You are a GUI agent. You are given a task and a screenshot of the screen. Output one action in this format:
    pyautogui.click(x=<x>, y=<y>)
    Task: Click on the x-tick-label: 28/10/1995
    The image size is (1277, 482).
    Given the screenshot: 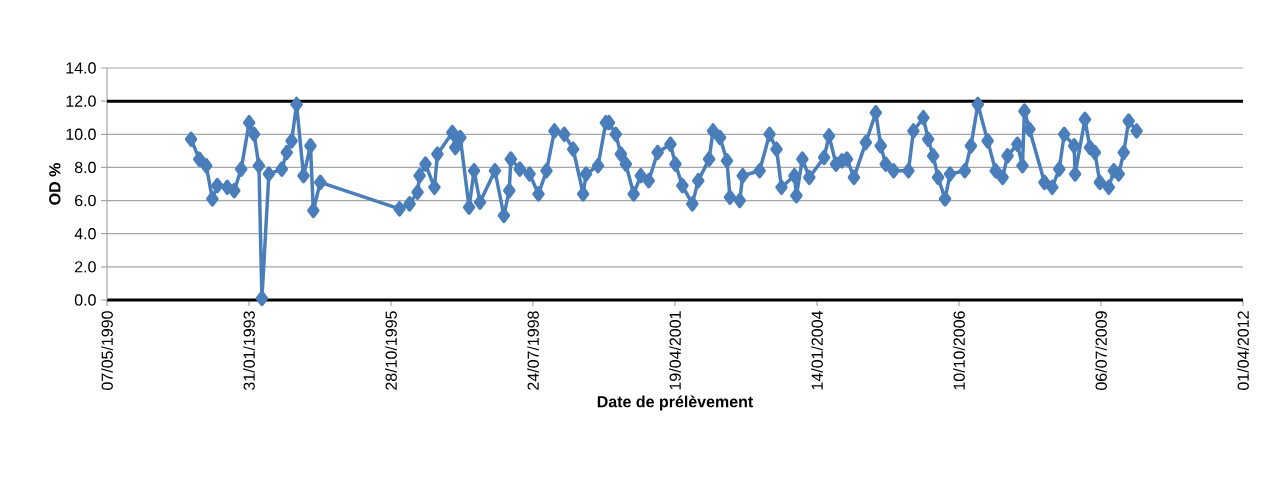 What is the action you would take?
    pyautogui.click(x=391, y=350)
    